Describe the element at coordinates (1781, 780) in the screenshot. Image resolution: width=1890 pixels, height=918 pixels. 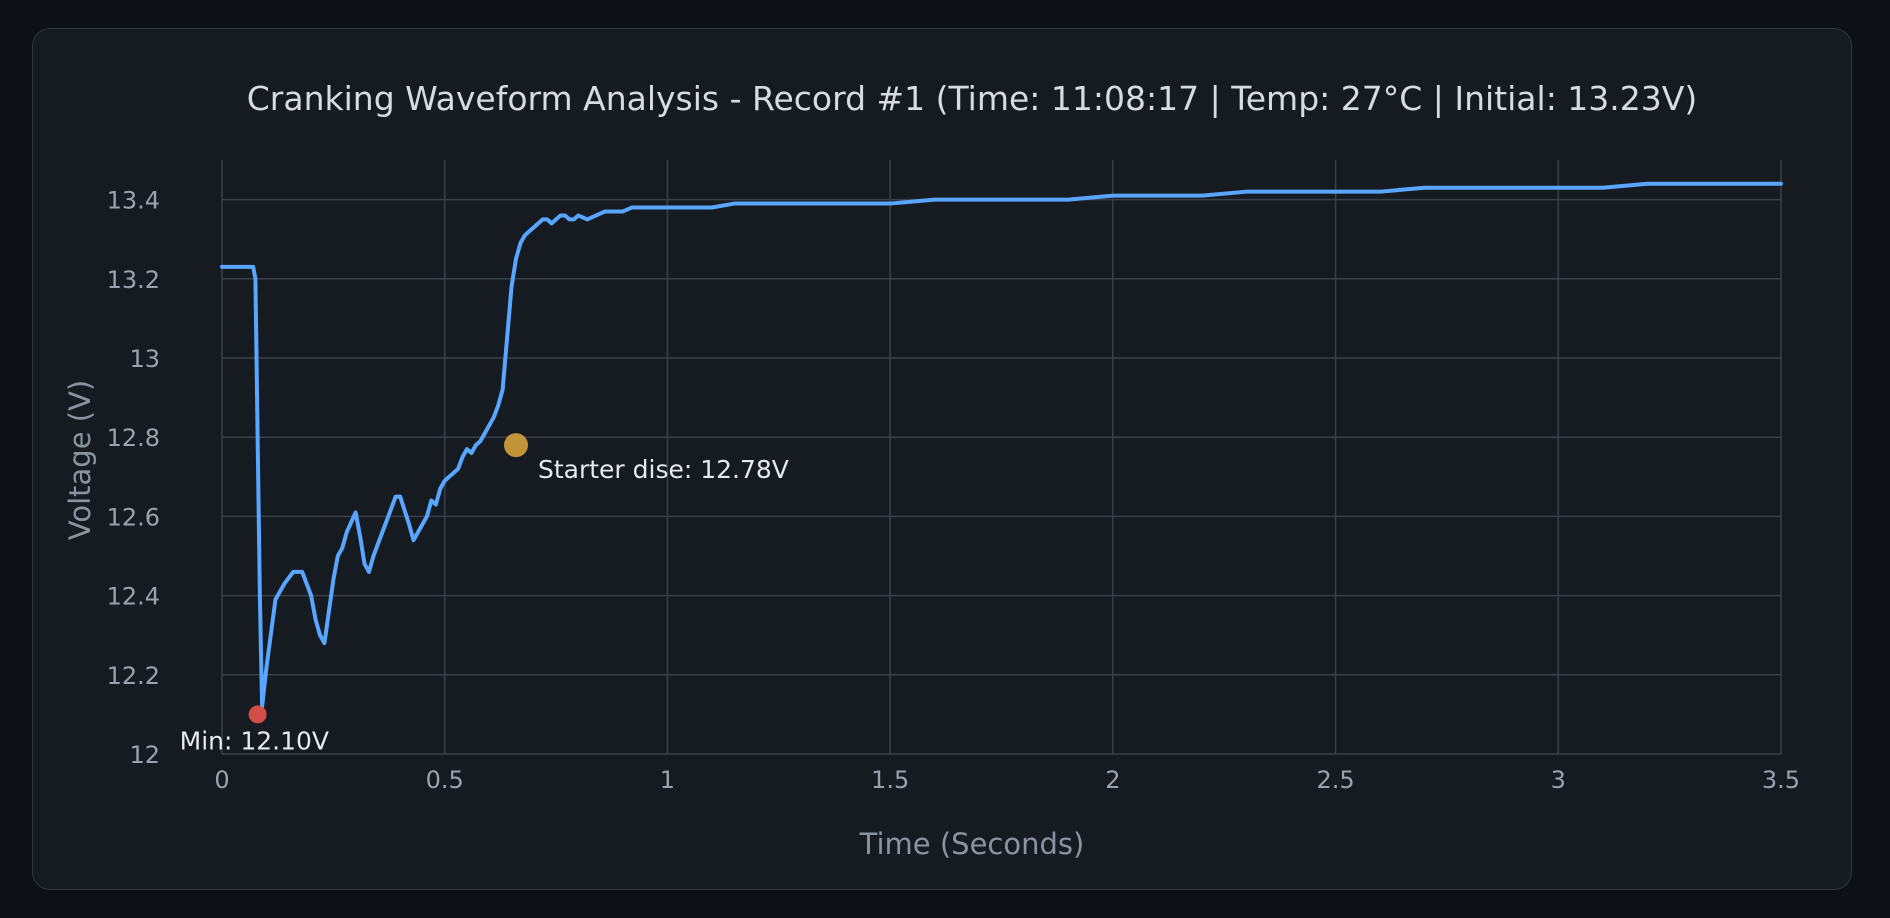
I see `x-tick-label: 3.5` at that location.